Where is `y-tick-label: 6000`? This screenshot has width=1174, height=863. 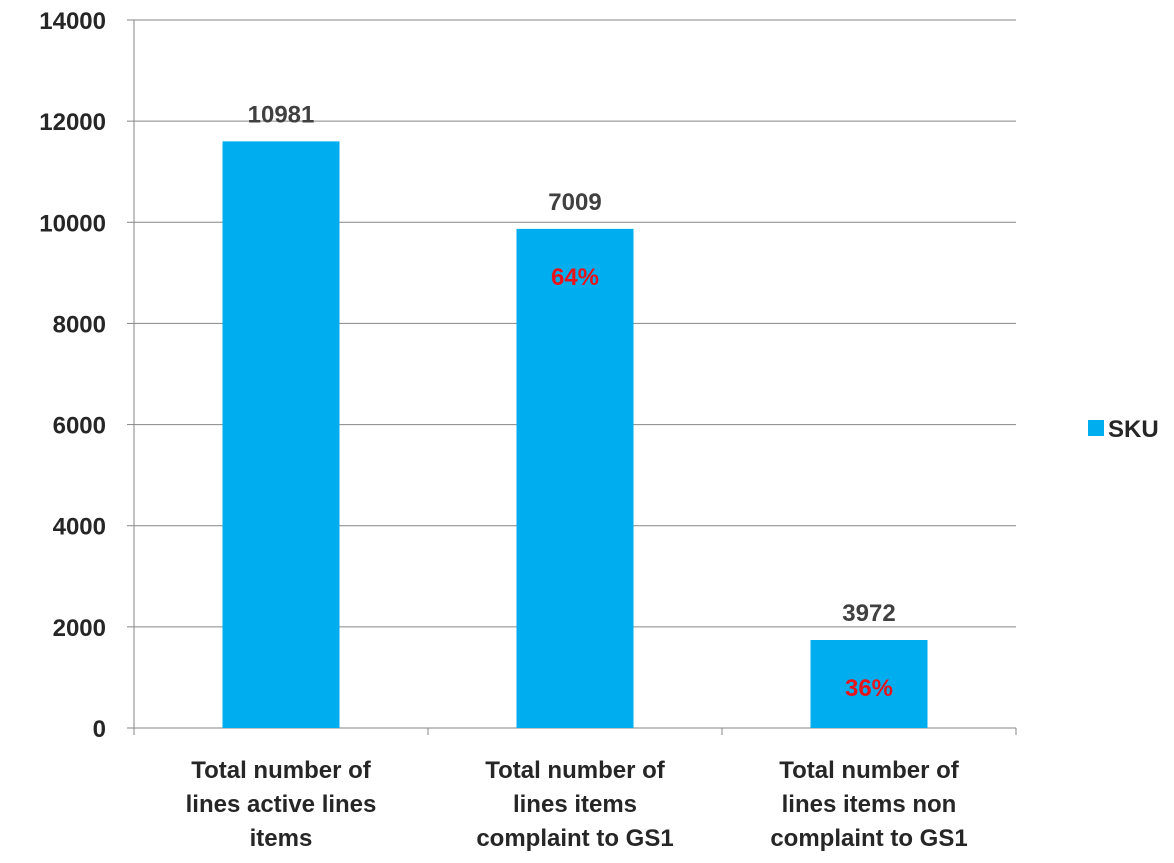 y-tick-label: 6000 is located at coordinates (79, 426).